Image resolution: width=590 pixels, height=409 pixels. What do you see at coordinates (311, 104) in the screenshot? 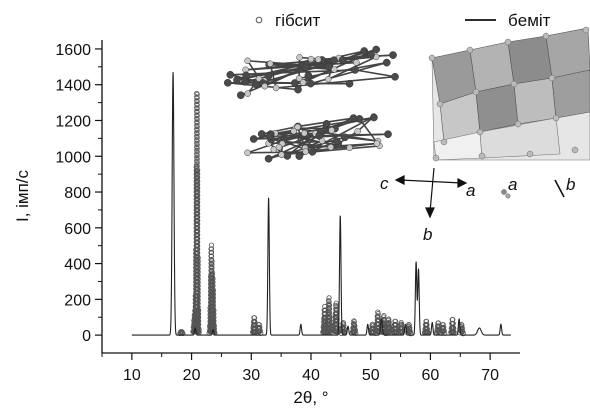
I see `gibbsite-crystal-structure-image` at bounding box center [311, 104].